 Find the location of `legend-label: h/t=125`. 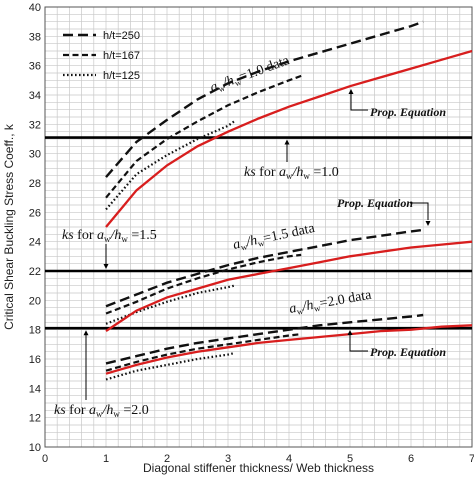

legend-label: h/t=125 is located at coordinates (121, 76).